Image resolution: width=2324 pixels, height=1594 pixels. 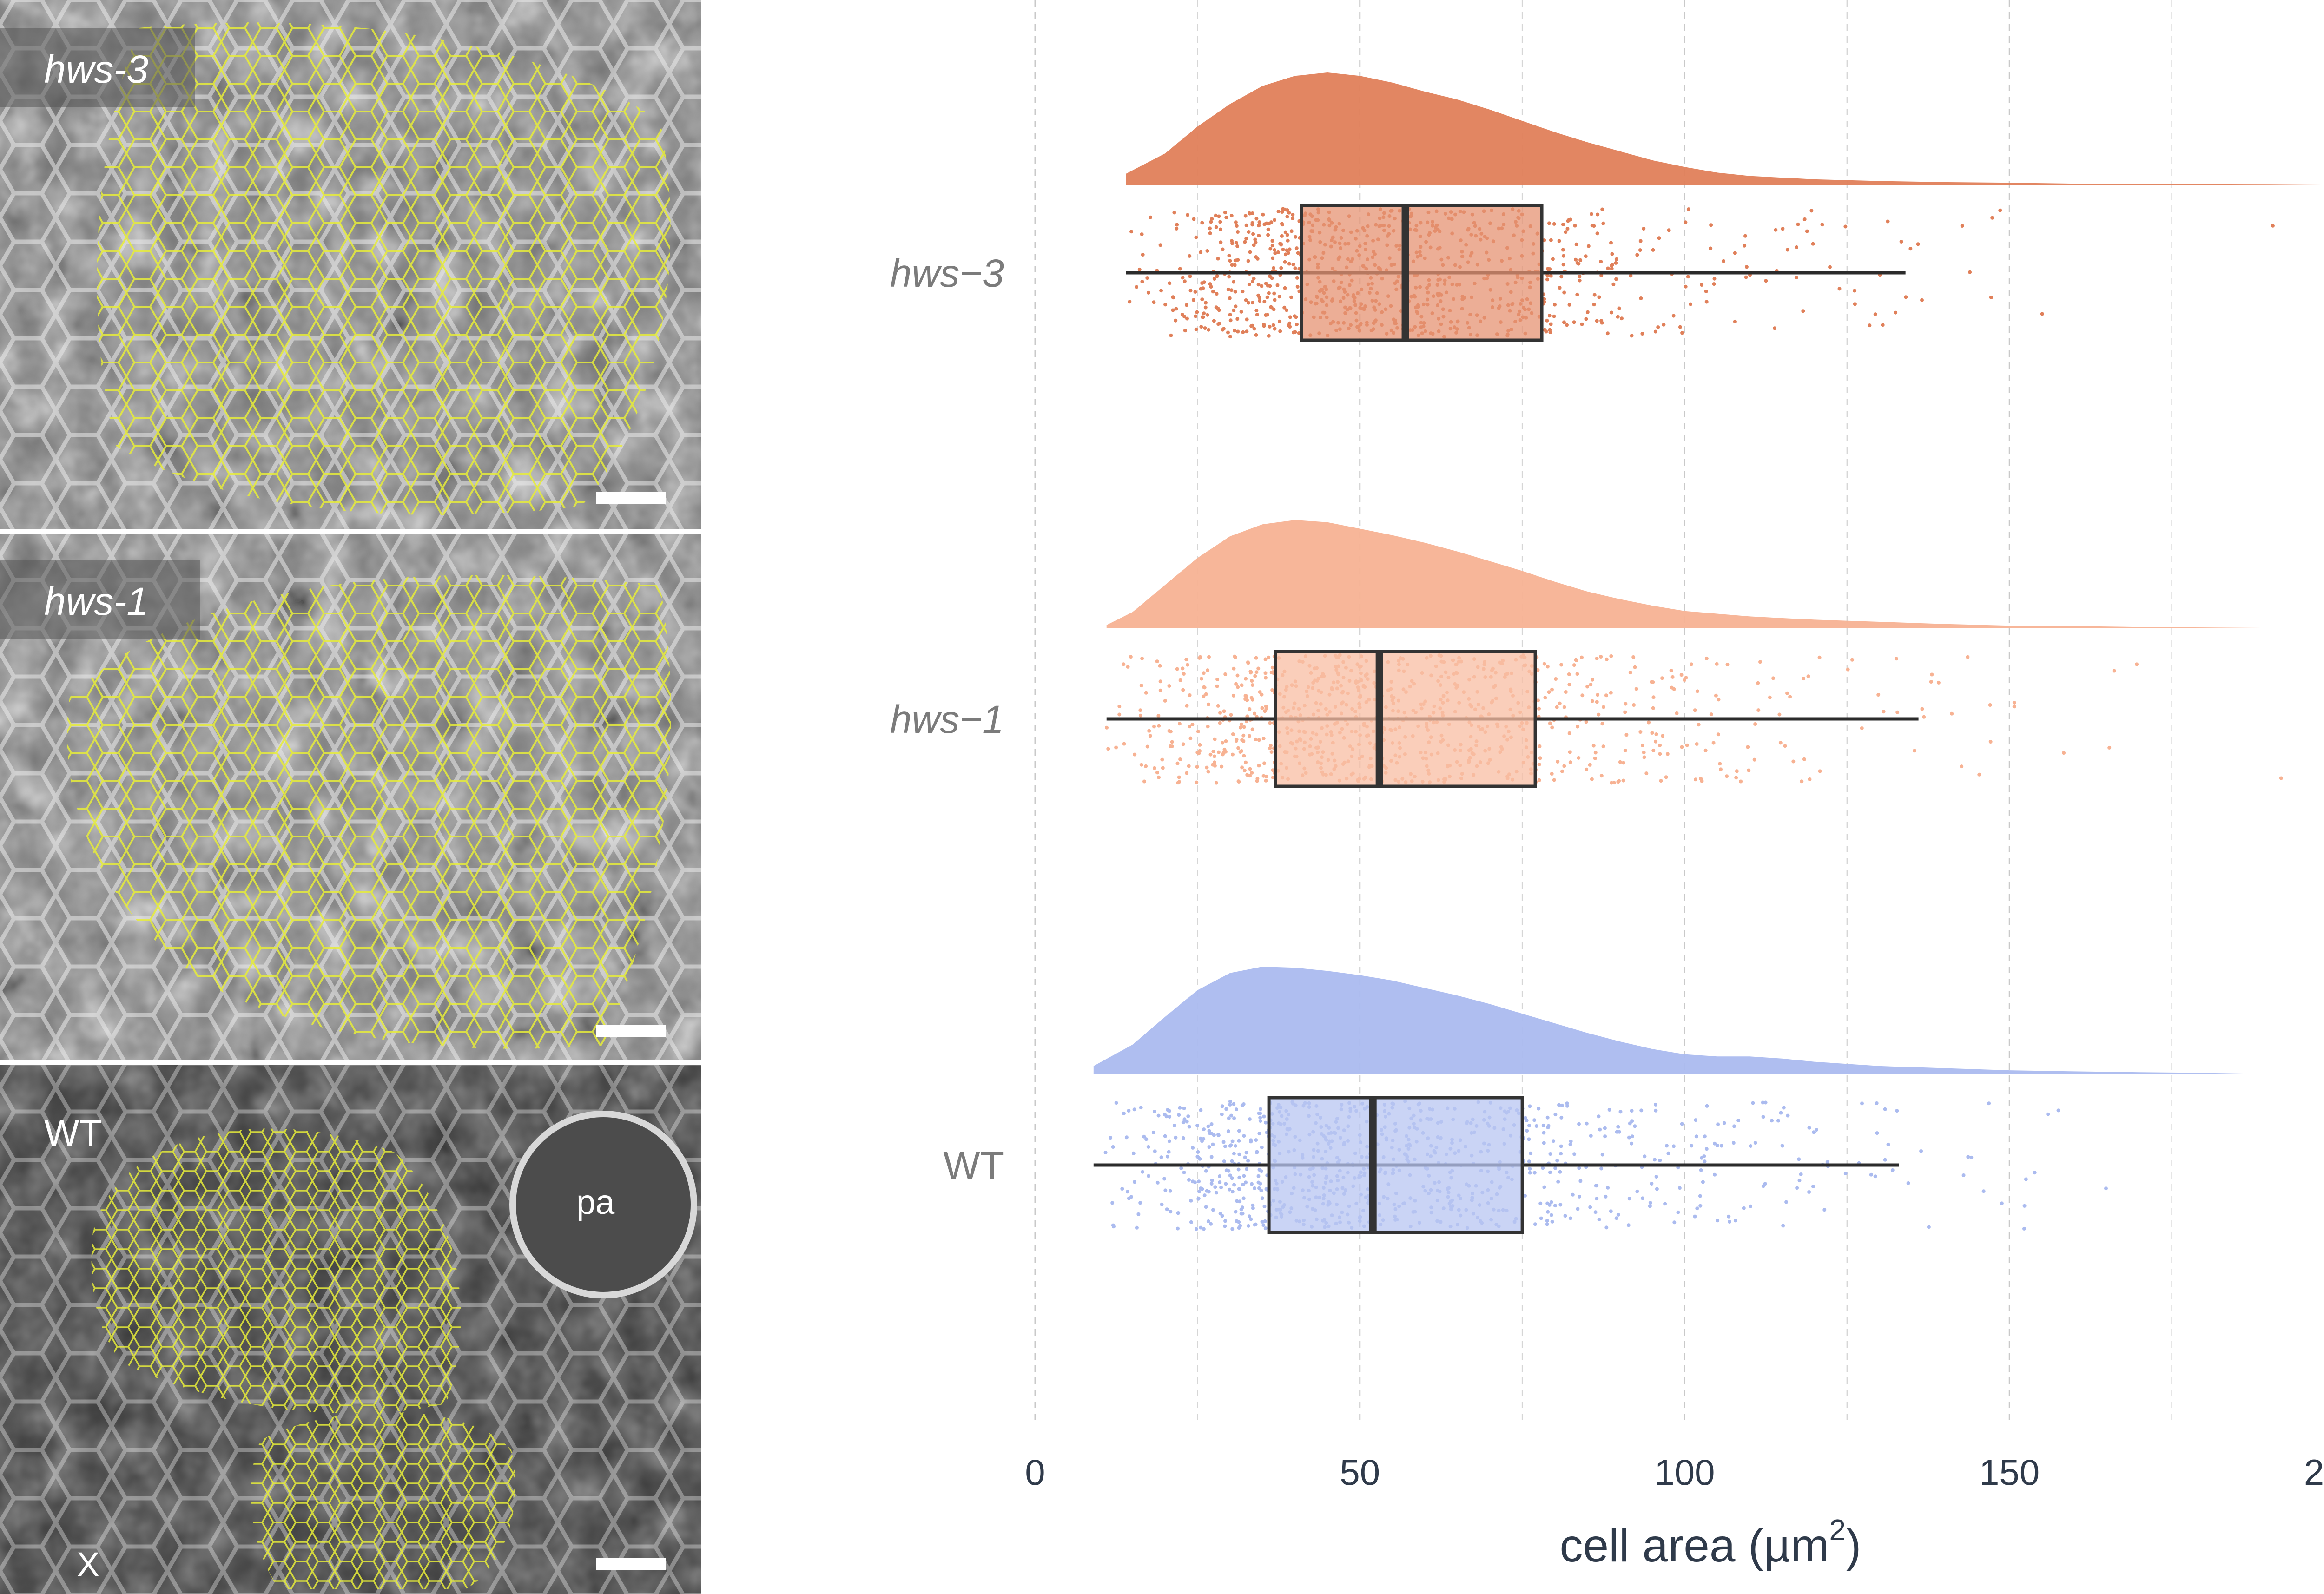 I want to click on category-label: WT, so click(x=973, y=1165).